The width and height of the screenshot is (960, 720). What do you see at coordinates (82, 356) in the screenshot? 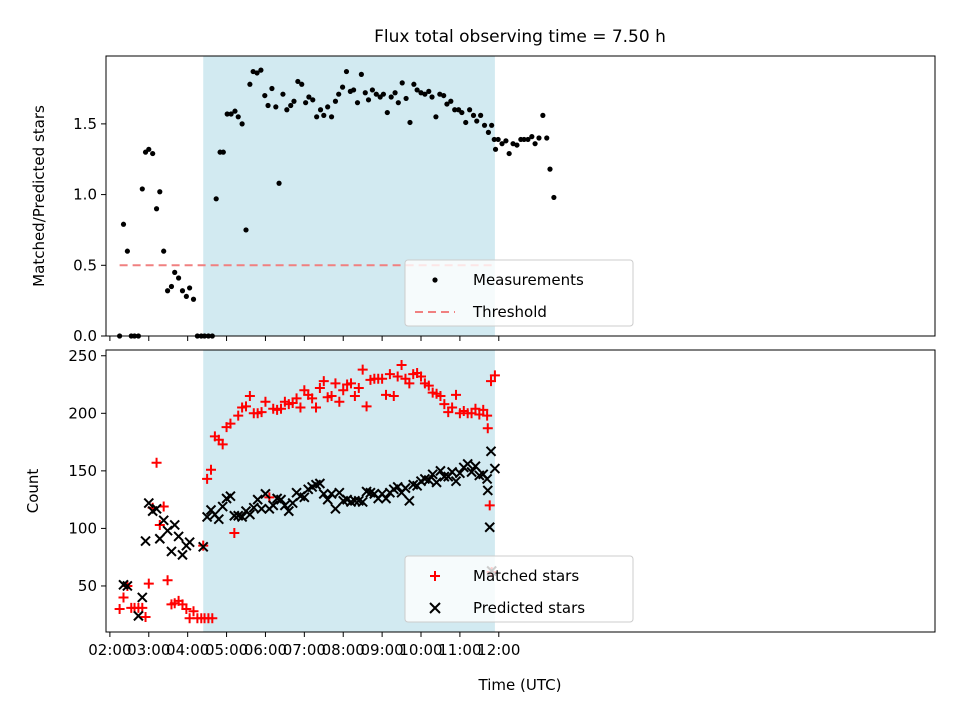
I see `y-tick-label: 250` at bounding box center [82, 356].